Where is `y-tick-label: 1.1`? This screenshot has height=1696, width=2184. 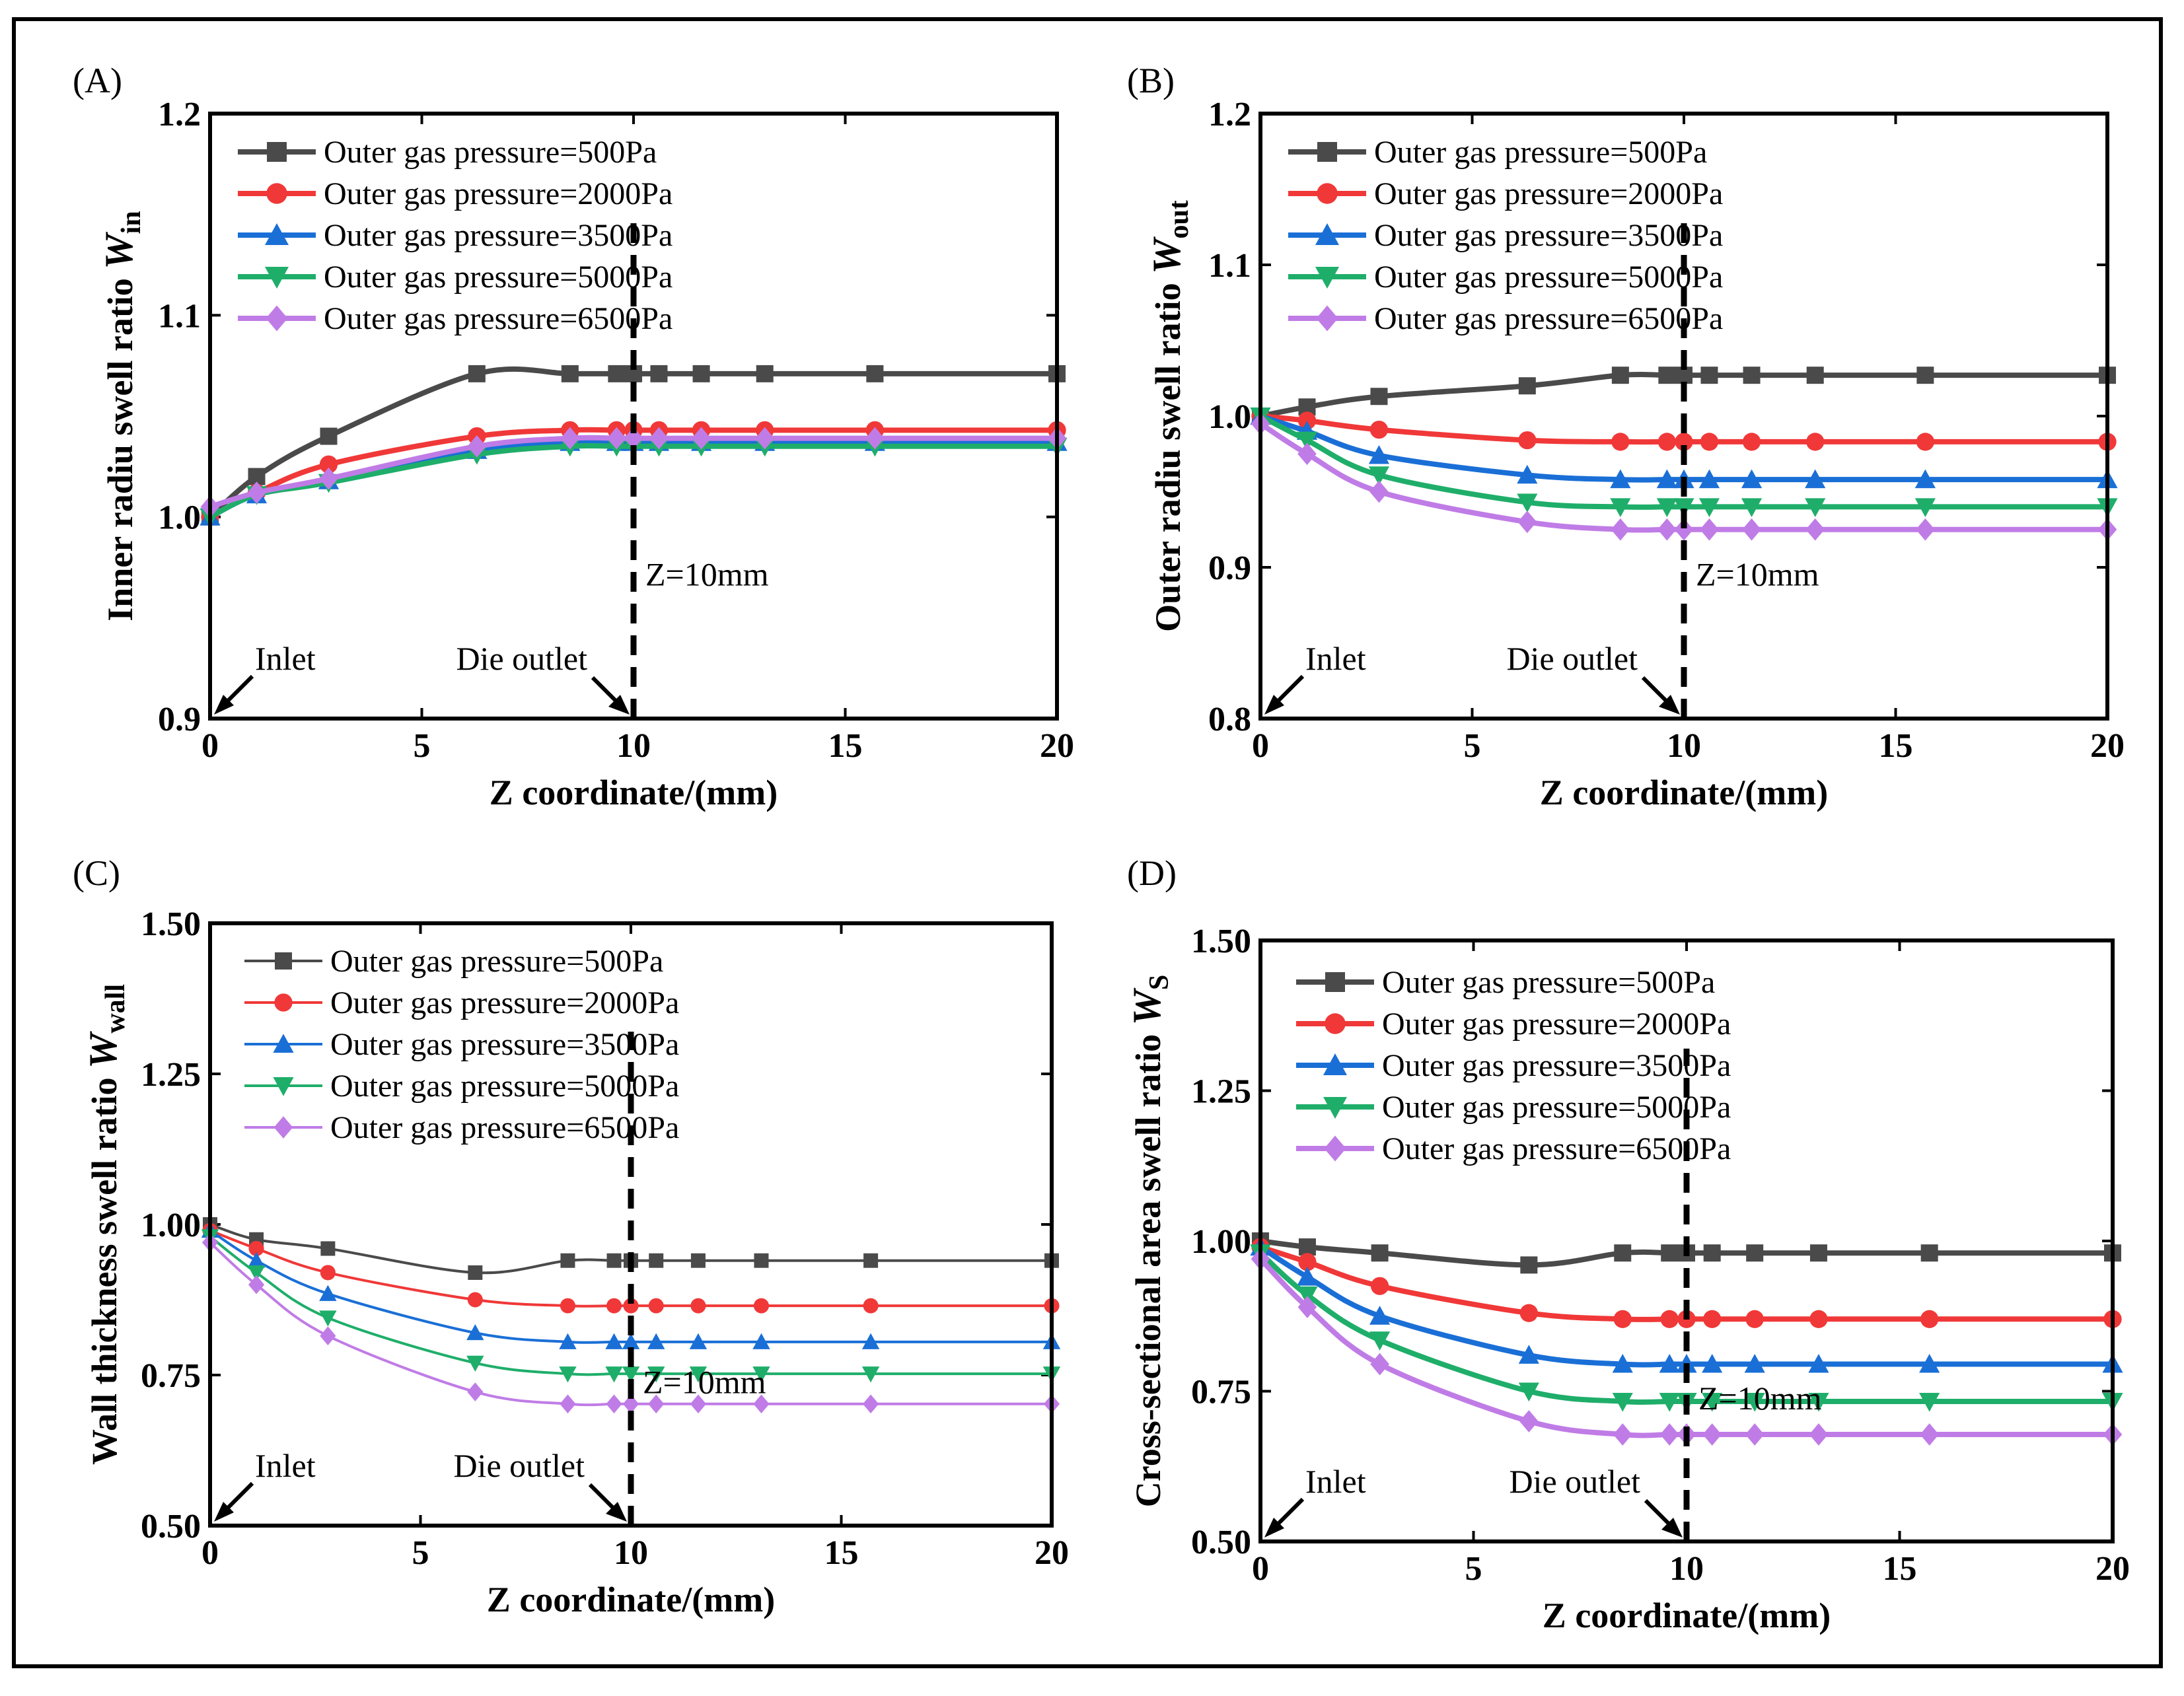 y-tick-label: 1.1 is located at coordinates (1229, 266).